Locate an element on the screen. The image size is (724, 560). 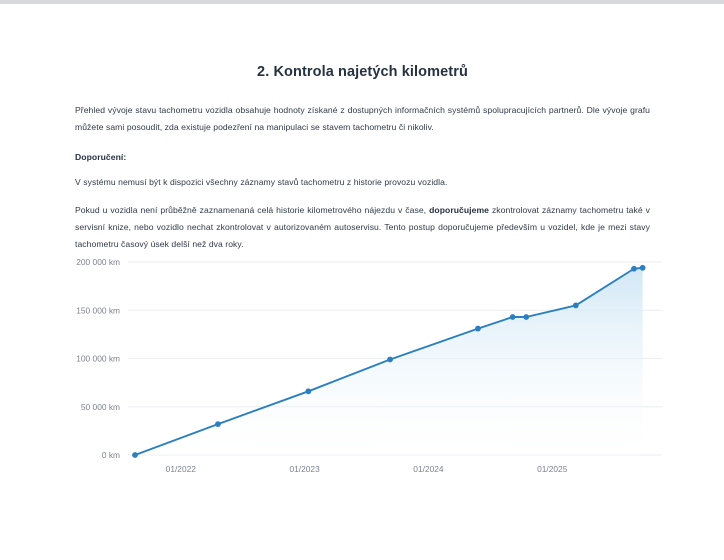
recommendation-label: Doporučení: is located at coordinates (101, 157).